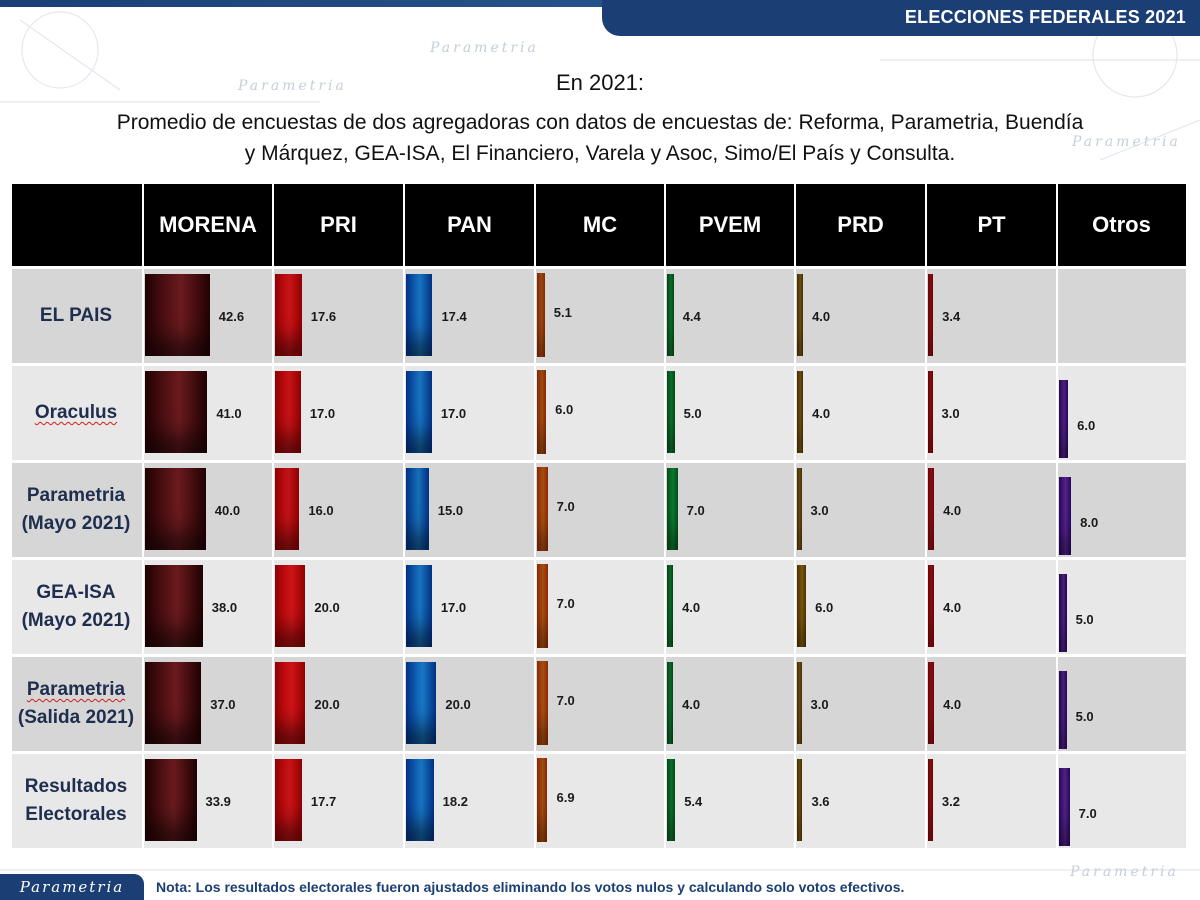  I want to click on value-label: 4.4, so click(691, 316).